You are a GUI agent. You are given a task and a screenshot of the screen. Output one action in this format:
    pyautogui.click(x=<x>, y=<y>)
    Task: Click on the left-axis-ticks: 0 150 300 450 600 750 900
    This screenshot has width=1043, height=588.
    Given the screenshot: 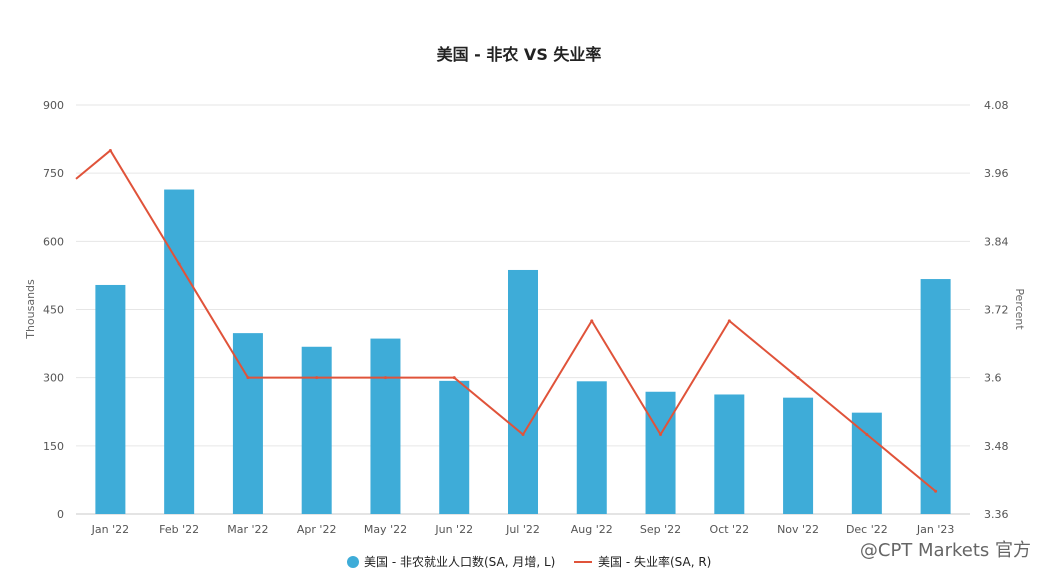 What is the action you would take?
    pyautogui.click(x=53, y=310)
    